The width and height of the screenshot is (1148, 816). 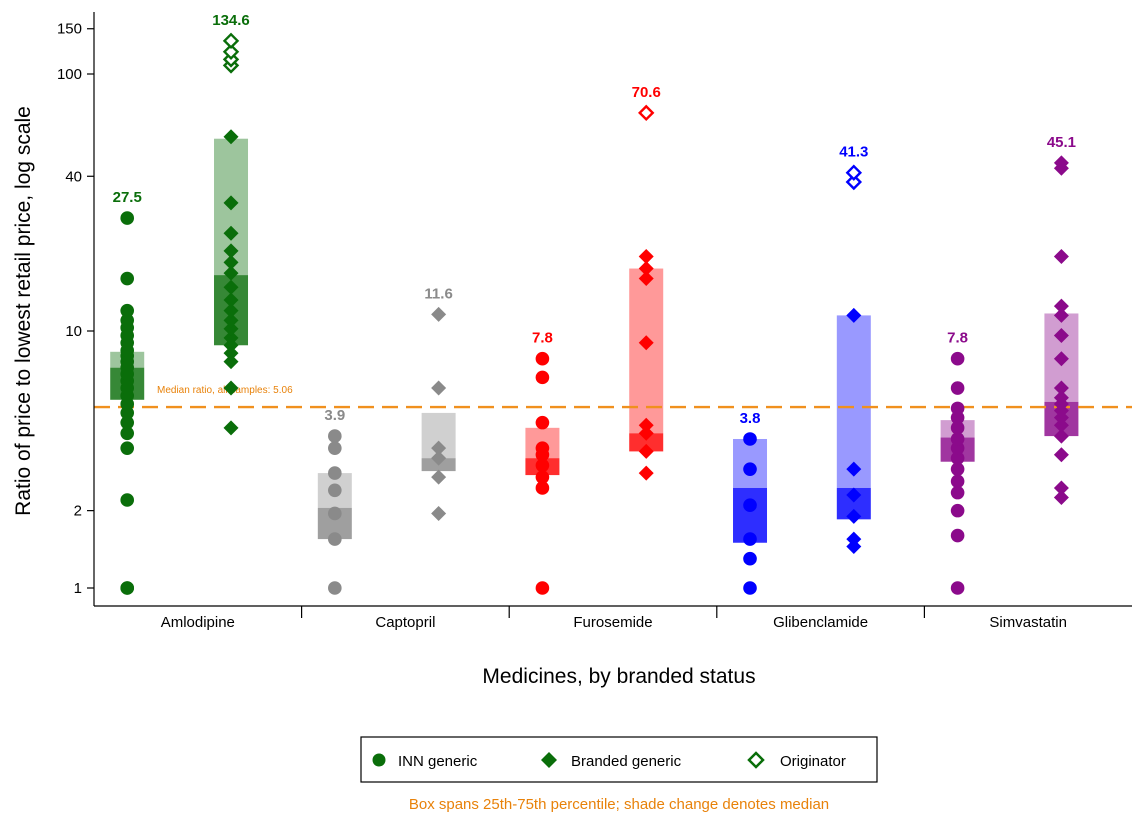 What do you see at coordinates (379, 760) in the screenshot?
I see `legend-inn-marker` at bounding box center [379, 760].